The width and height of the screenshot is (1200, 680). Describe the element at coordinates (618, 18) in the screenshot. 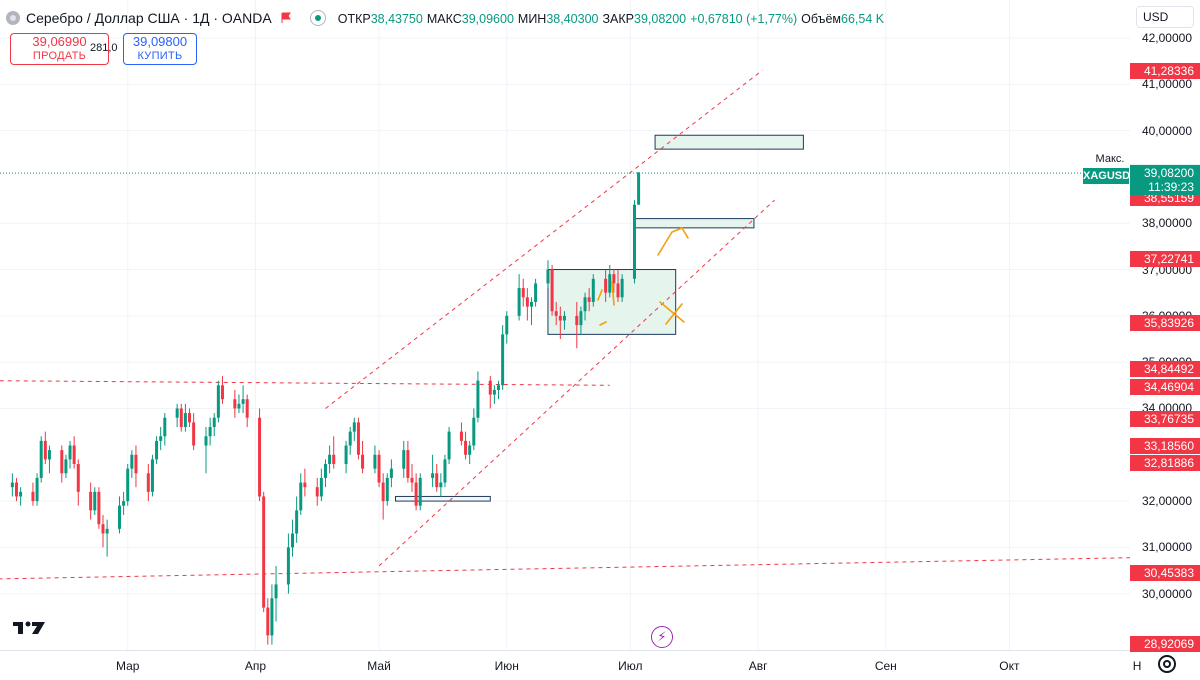

I see `ohlc-key: ЗАКР` at that location.